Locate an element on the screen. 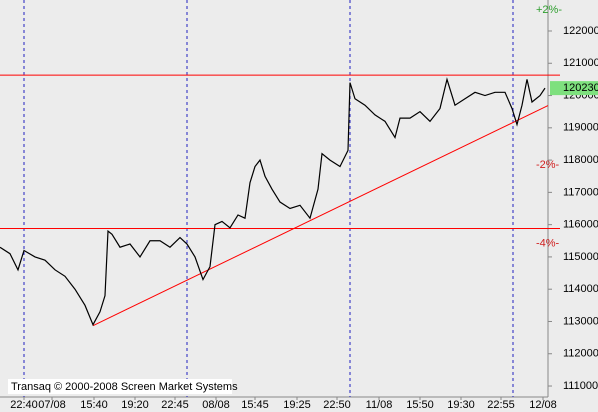  x-tick-label: 19:25 is located at coordinates (297, 405).